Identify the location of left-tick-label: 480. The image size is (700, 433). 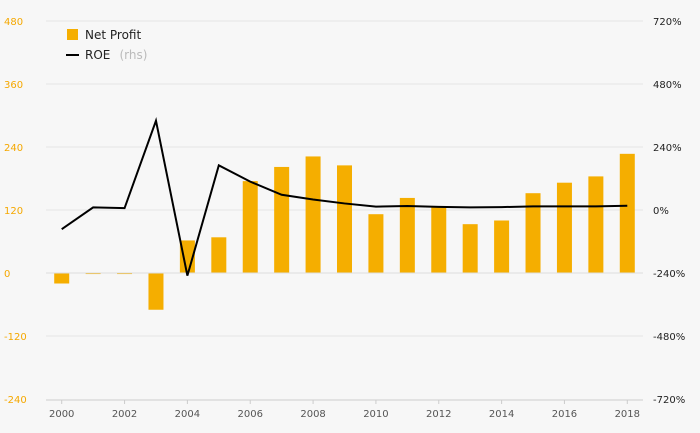
(13, 22).